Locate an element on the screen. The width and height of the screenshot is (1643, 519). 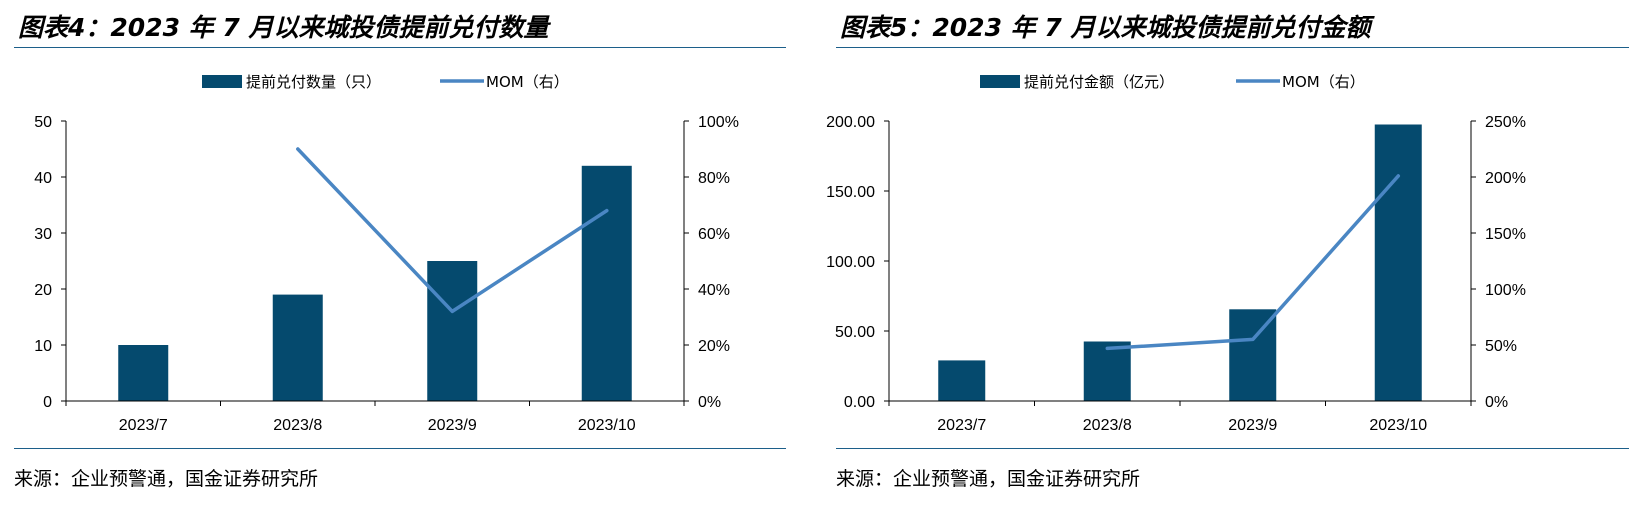
right-y-tick-label: 80% is located at coordinates (714, 178).